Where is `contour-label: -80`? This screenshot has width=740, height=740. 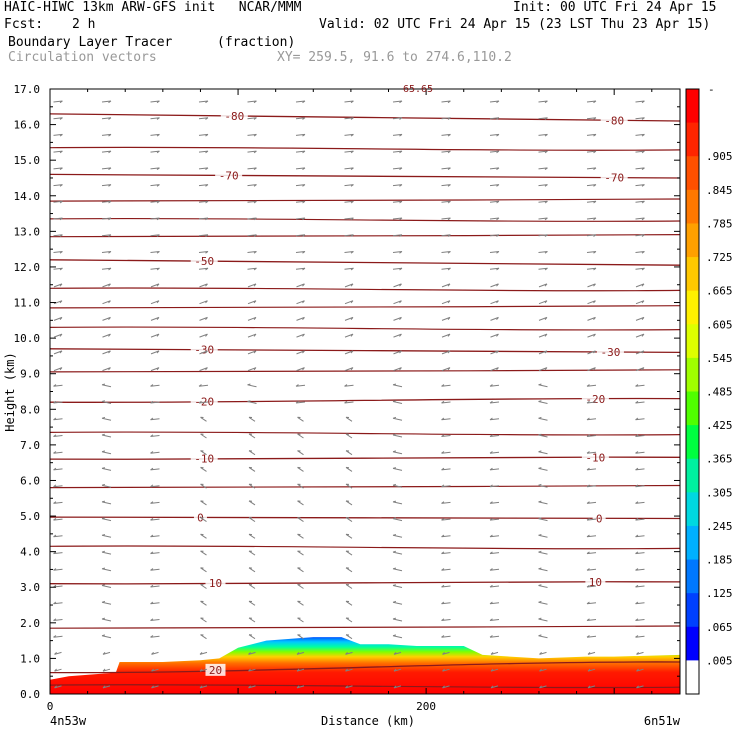
contour-label: -80 is located at coordinates (234, 116).